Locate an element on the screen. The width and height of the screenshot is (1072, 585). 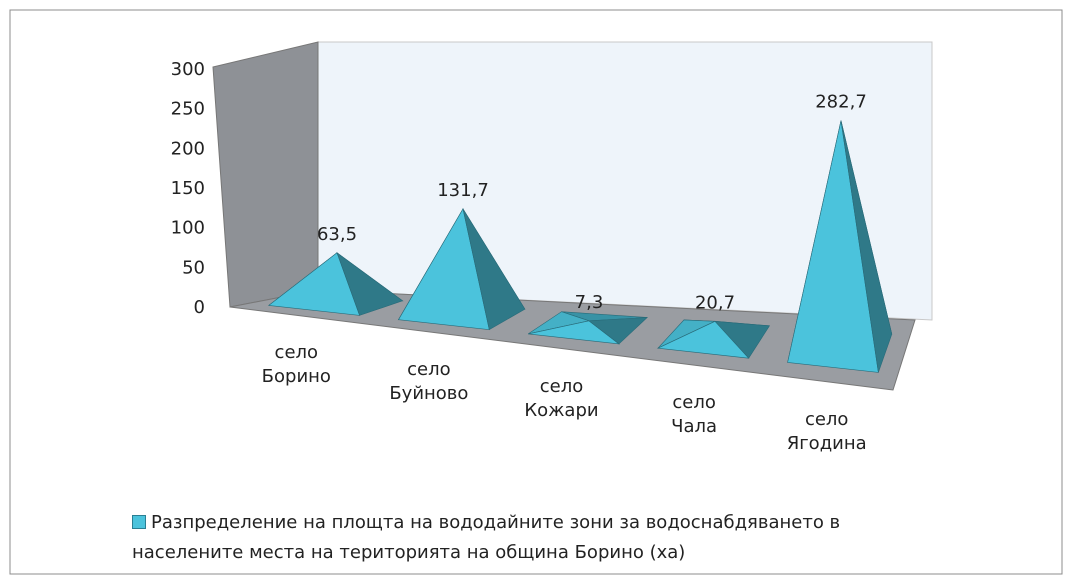
y-tick-label: 50 is located at coordinates (193, 267).